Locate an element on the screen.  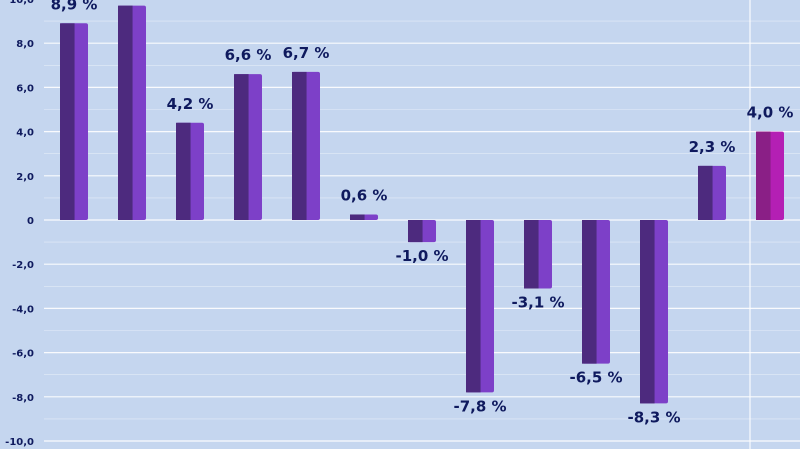
y-tick-label: 4,0 is located at coordinates (25, 133).